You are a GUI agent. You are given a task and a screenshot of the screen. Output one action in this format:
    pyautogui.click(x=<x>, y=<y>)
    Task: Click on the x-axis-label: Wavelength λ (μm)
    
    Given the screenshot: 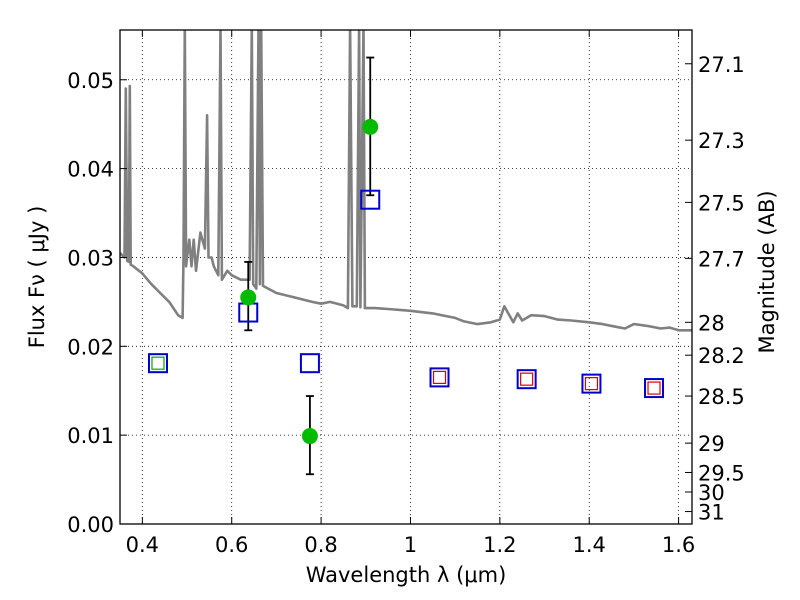 What is the action you would take?
    pyautogui.click(x=406, y=575)
    